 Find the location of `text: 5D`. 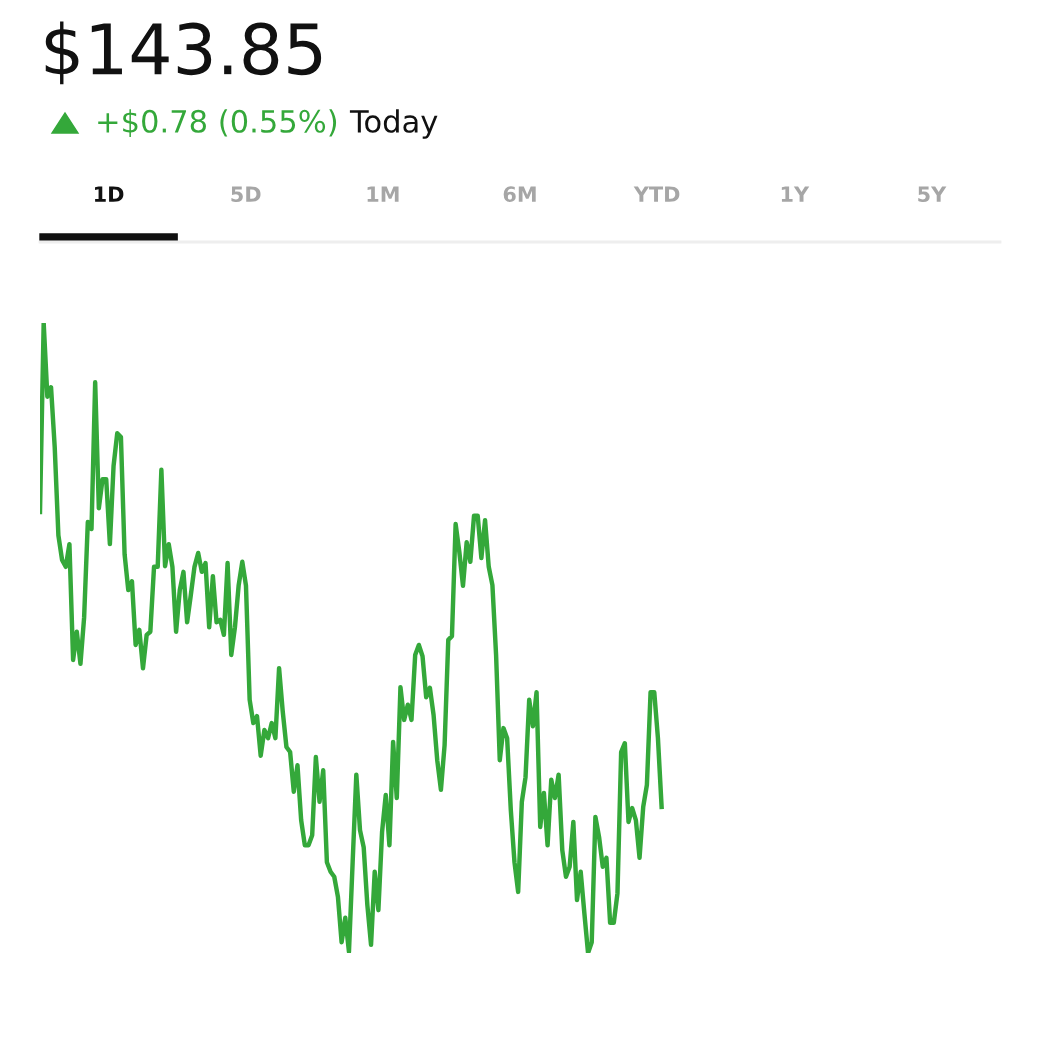

text: 5D is located at coordinates (246, 194).